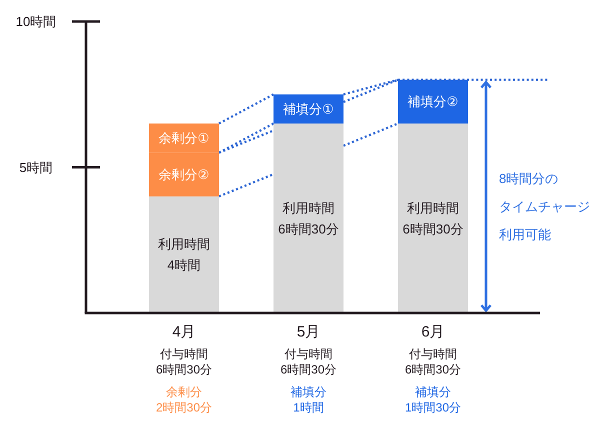 Image resolution: width=601 pixels, height=424 pixels. I want to click on bar-label: 余剰分①, so click(184, 138).